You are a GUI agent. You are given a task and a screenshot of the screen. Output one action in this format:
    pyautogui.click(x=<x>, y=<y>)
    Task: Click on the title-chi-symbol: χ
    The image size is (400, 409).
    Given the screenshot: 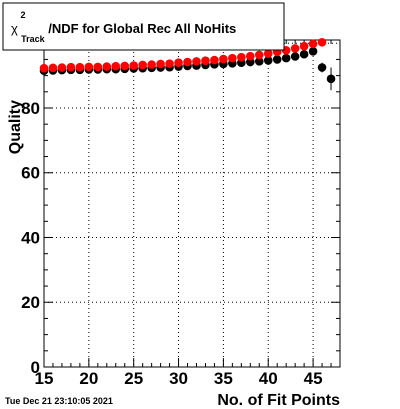 What is the action you would take?
    pyautogui.click(x=14, y=28)
    